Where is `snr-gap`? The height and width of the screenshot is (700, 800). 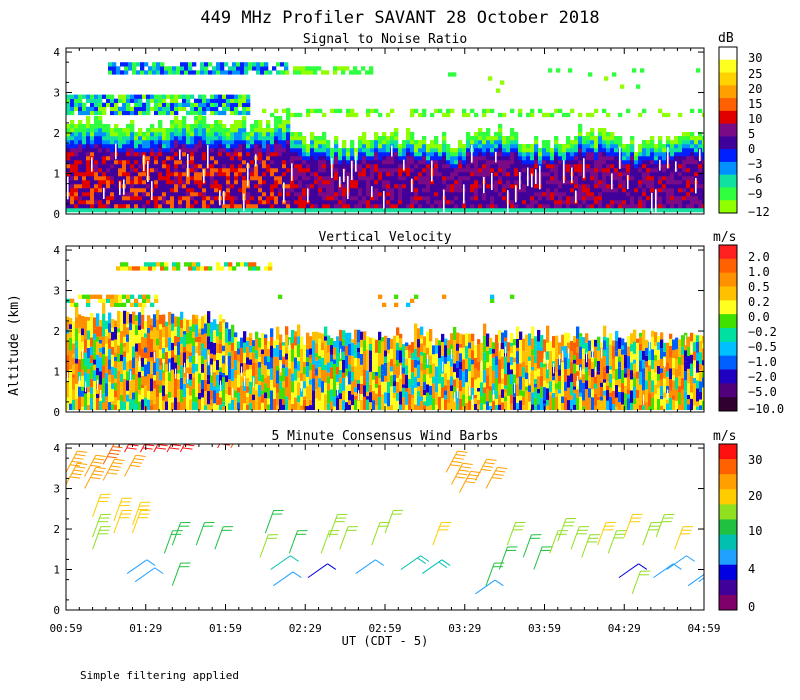 snr-gap is located at coordinates (472, 153).